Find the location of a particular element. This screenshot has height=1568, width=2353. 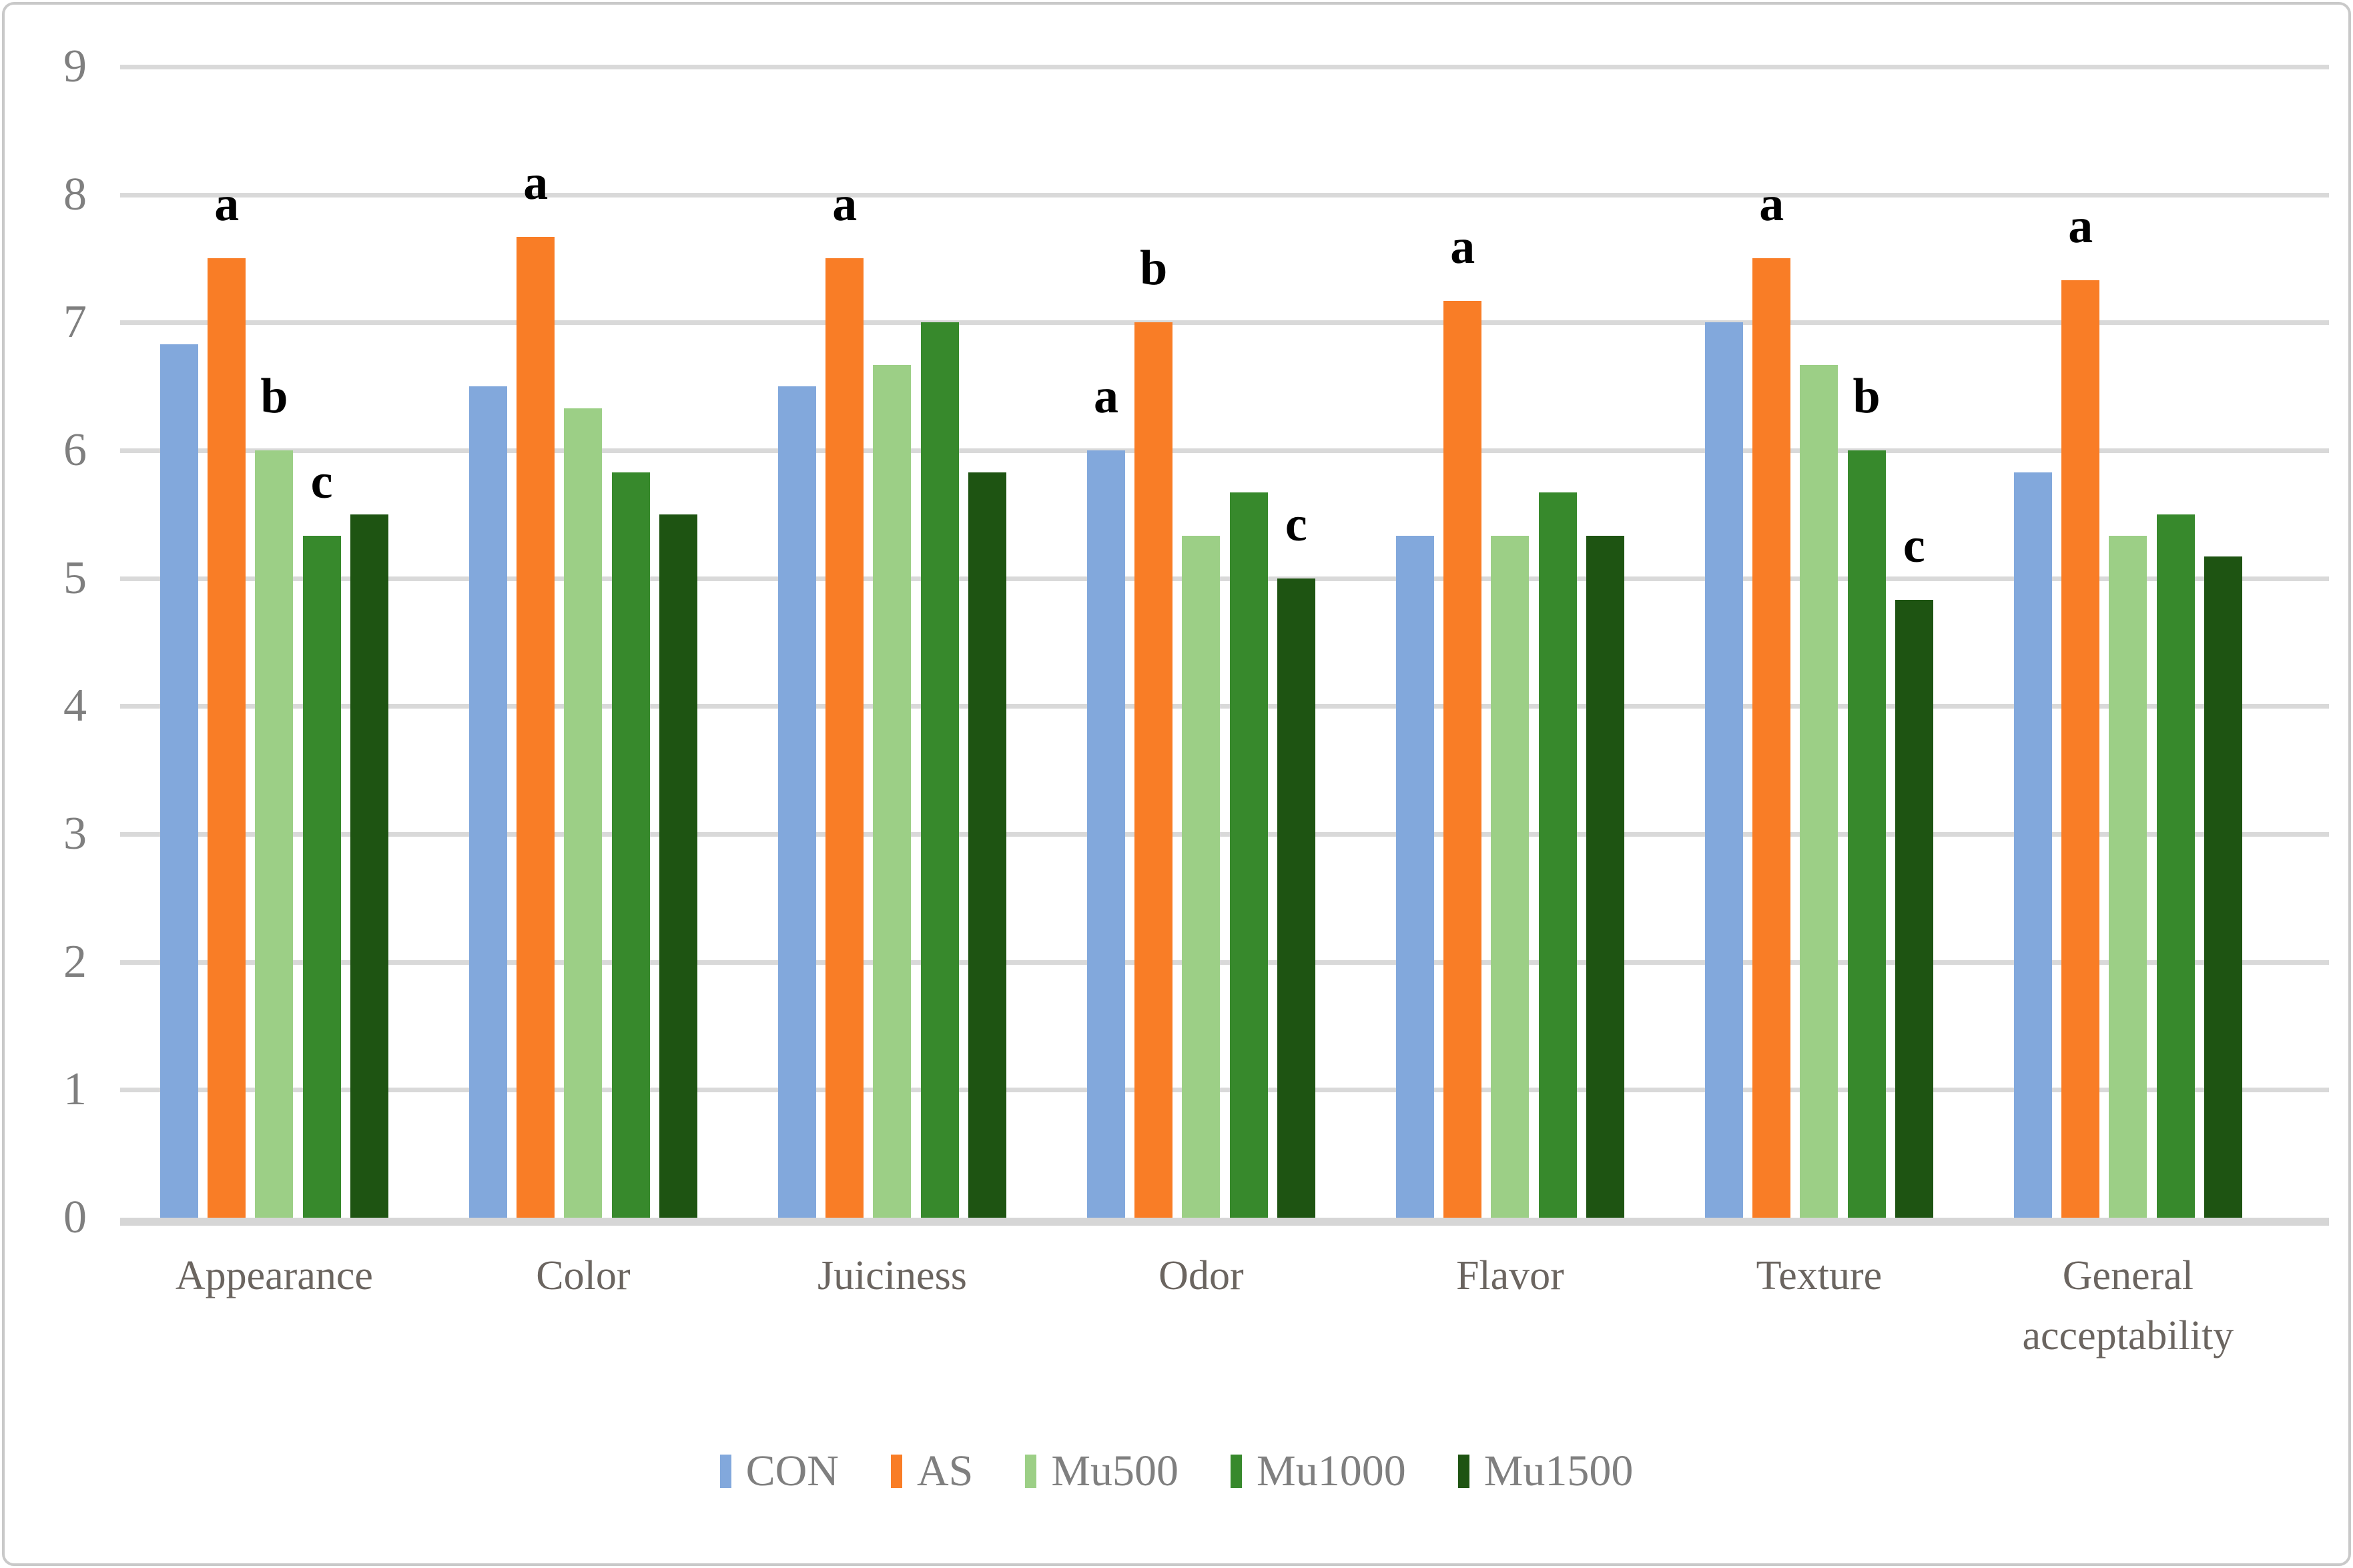

legend: CON AS Mu500 Mu1000 Mu1500 is located at coordinates (1176, 1471).